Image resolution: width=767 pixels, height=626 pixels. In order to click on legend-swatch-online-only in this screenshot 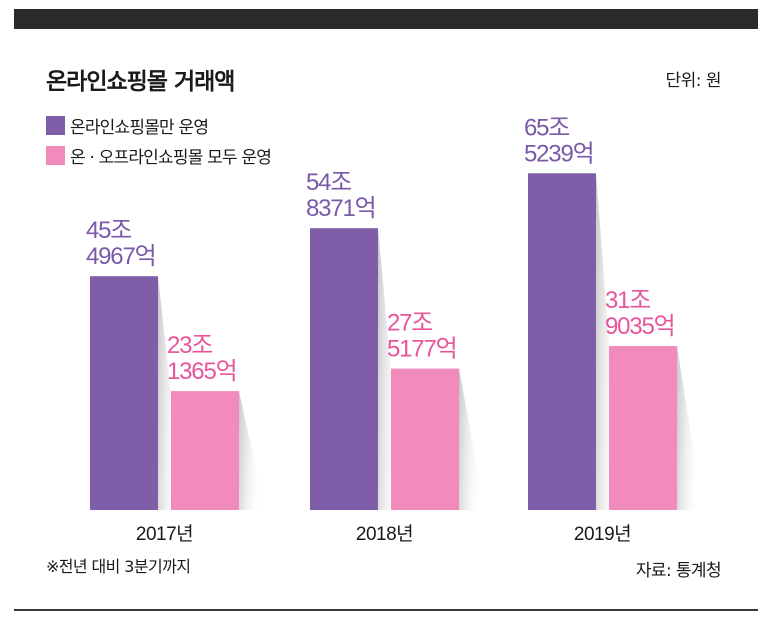, I will do `click(55, 125)`.